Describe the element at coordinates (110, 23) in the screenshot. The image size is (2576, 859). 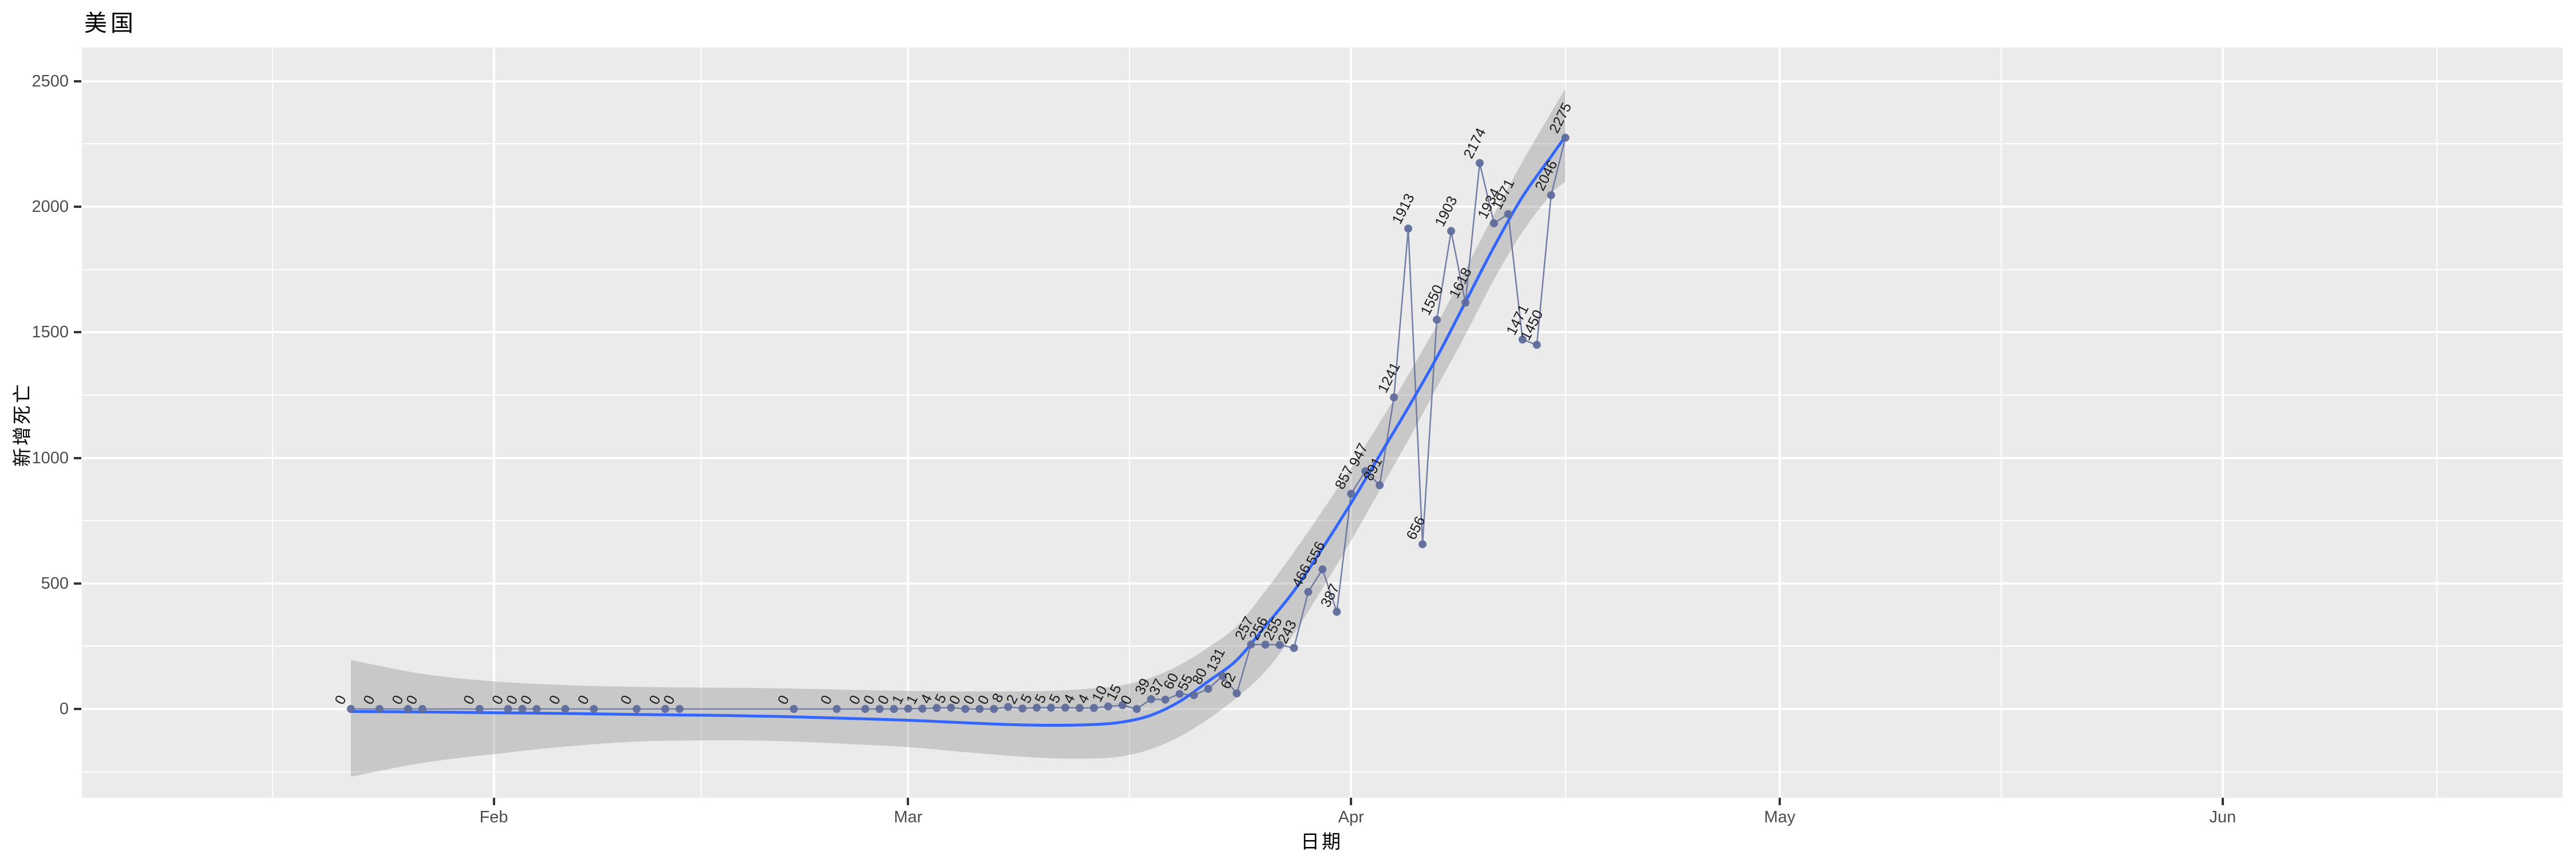
I see `plot-title: 美国` at that location.